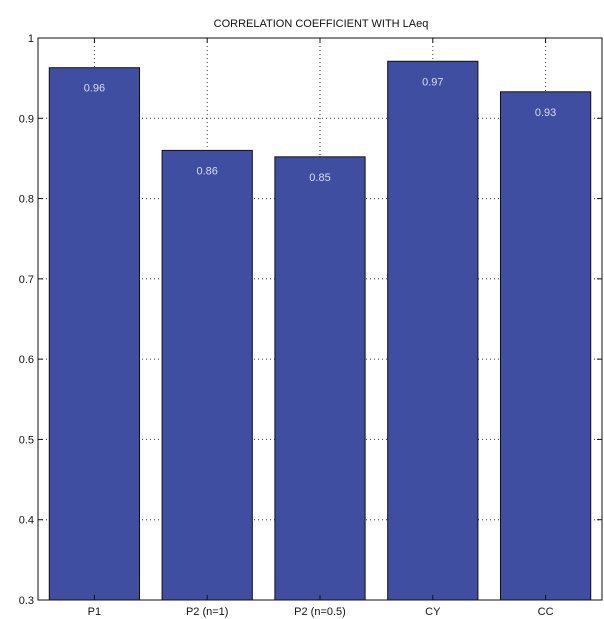 The image size is (604, 619). I want to click on data-label: 0.86, so click(206, 171).